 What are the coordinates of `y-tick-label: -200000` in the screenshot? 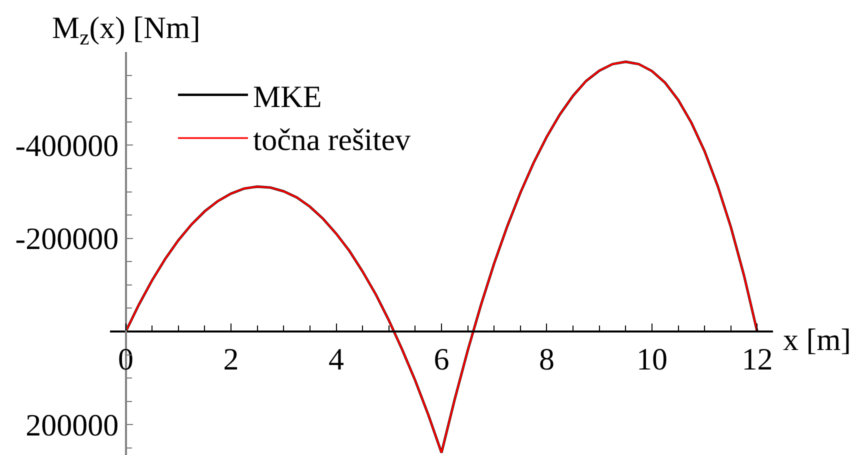 It's located at (67, 238).